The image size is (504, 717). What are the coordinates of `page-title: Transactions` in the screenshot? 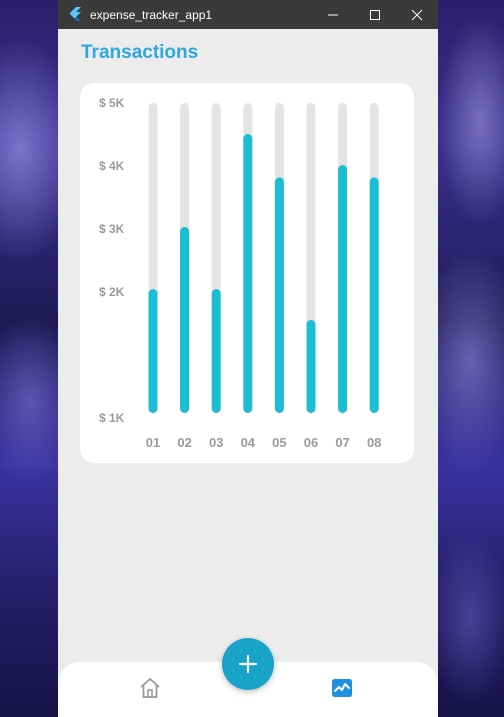 It's located at (140, 52).